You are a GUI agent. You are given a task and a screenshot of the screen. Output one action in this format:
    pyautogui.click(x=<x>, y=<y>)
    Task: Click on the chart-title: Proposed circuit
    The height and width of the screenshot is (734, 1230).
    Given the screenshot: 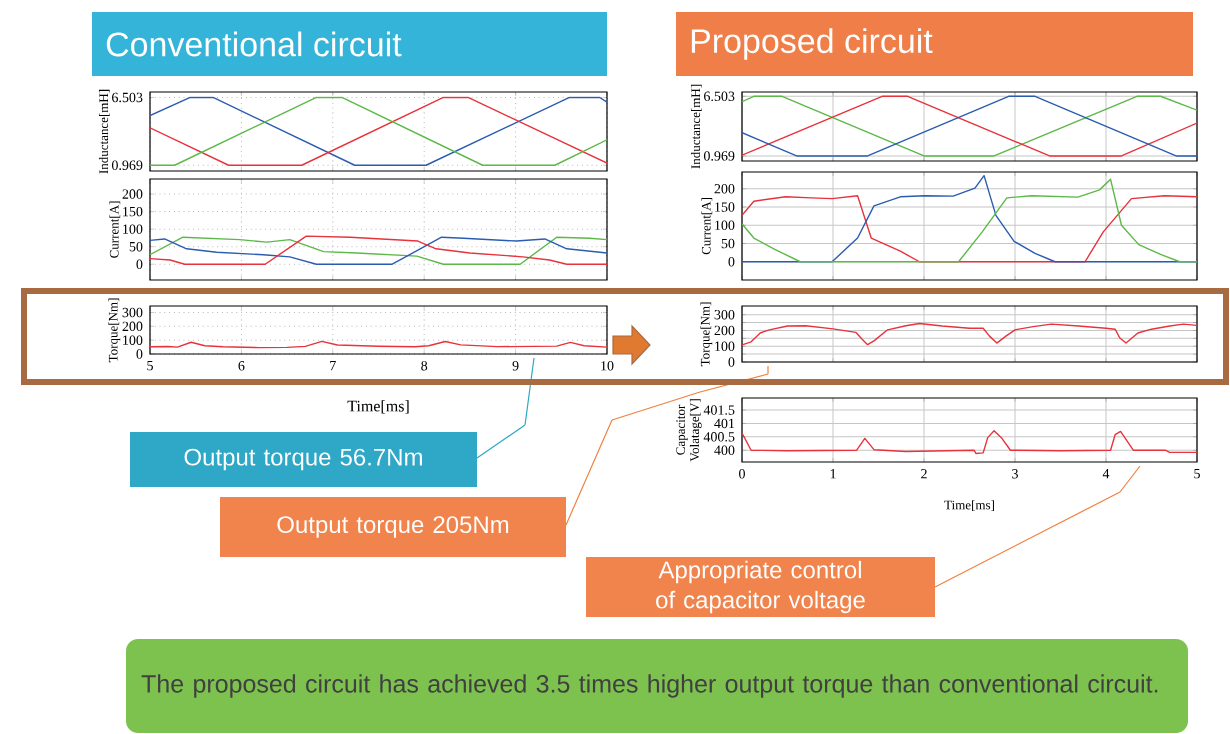 What is the action you would take?
    pyautogui.click(x=812, y=44)
    